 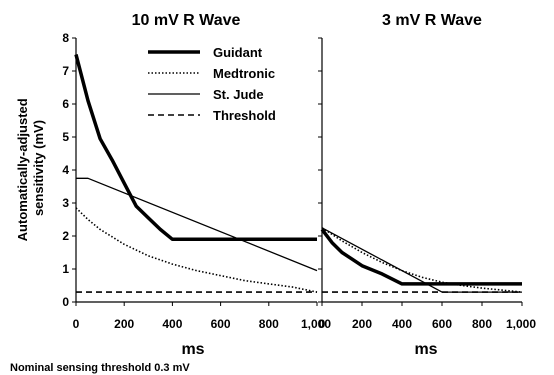 I want to click on legend: Guidant Medtronic St. Jude Threshold, so click(x=212, y=84).